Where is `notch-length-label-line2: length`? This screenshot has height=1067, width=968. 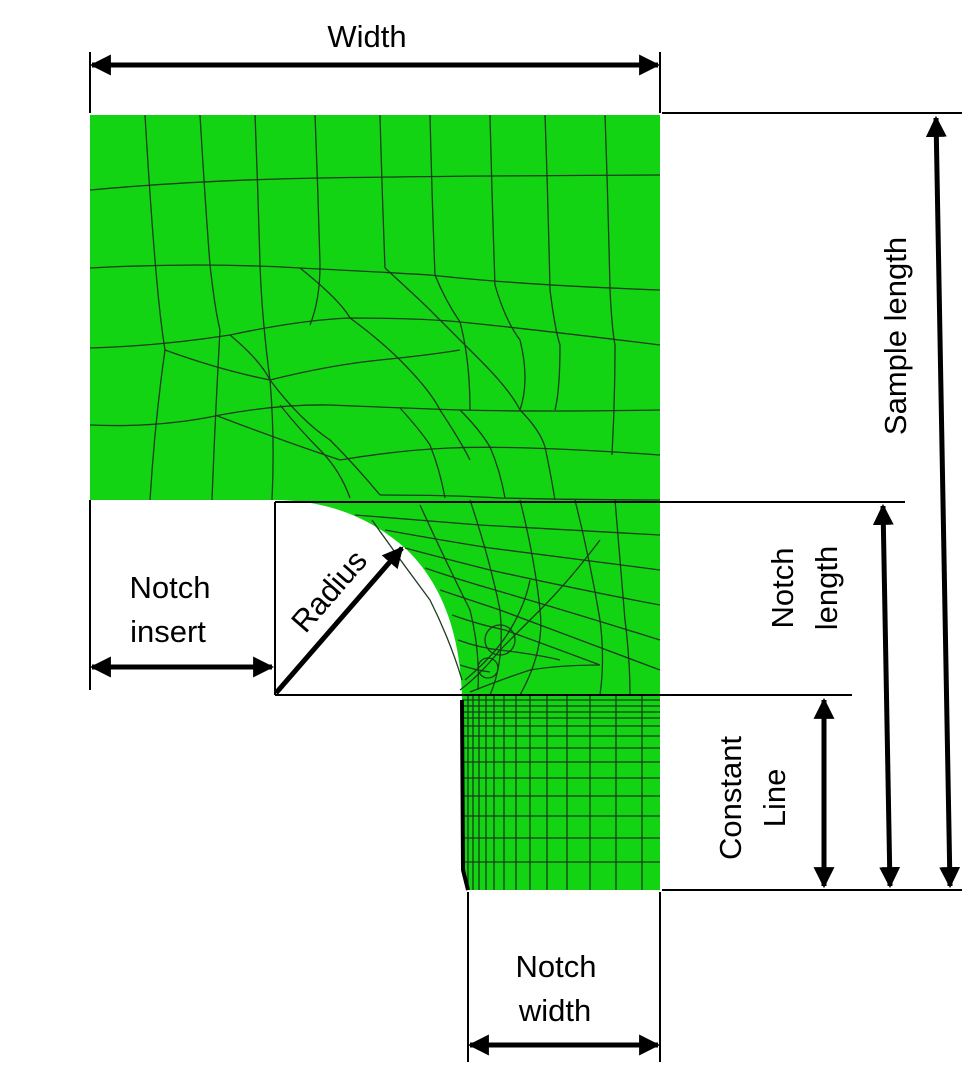 notch-length-label-line2: length is located at coordinates (826, 588).